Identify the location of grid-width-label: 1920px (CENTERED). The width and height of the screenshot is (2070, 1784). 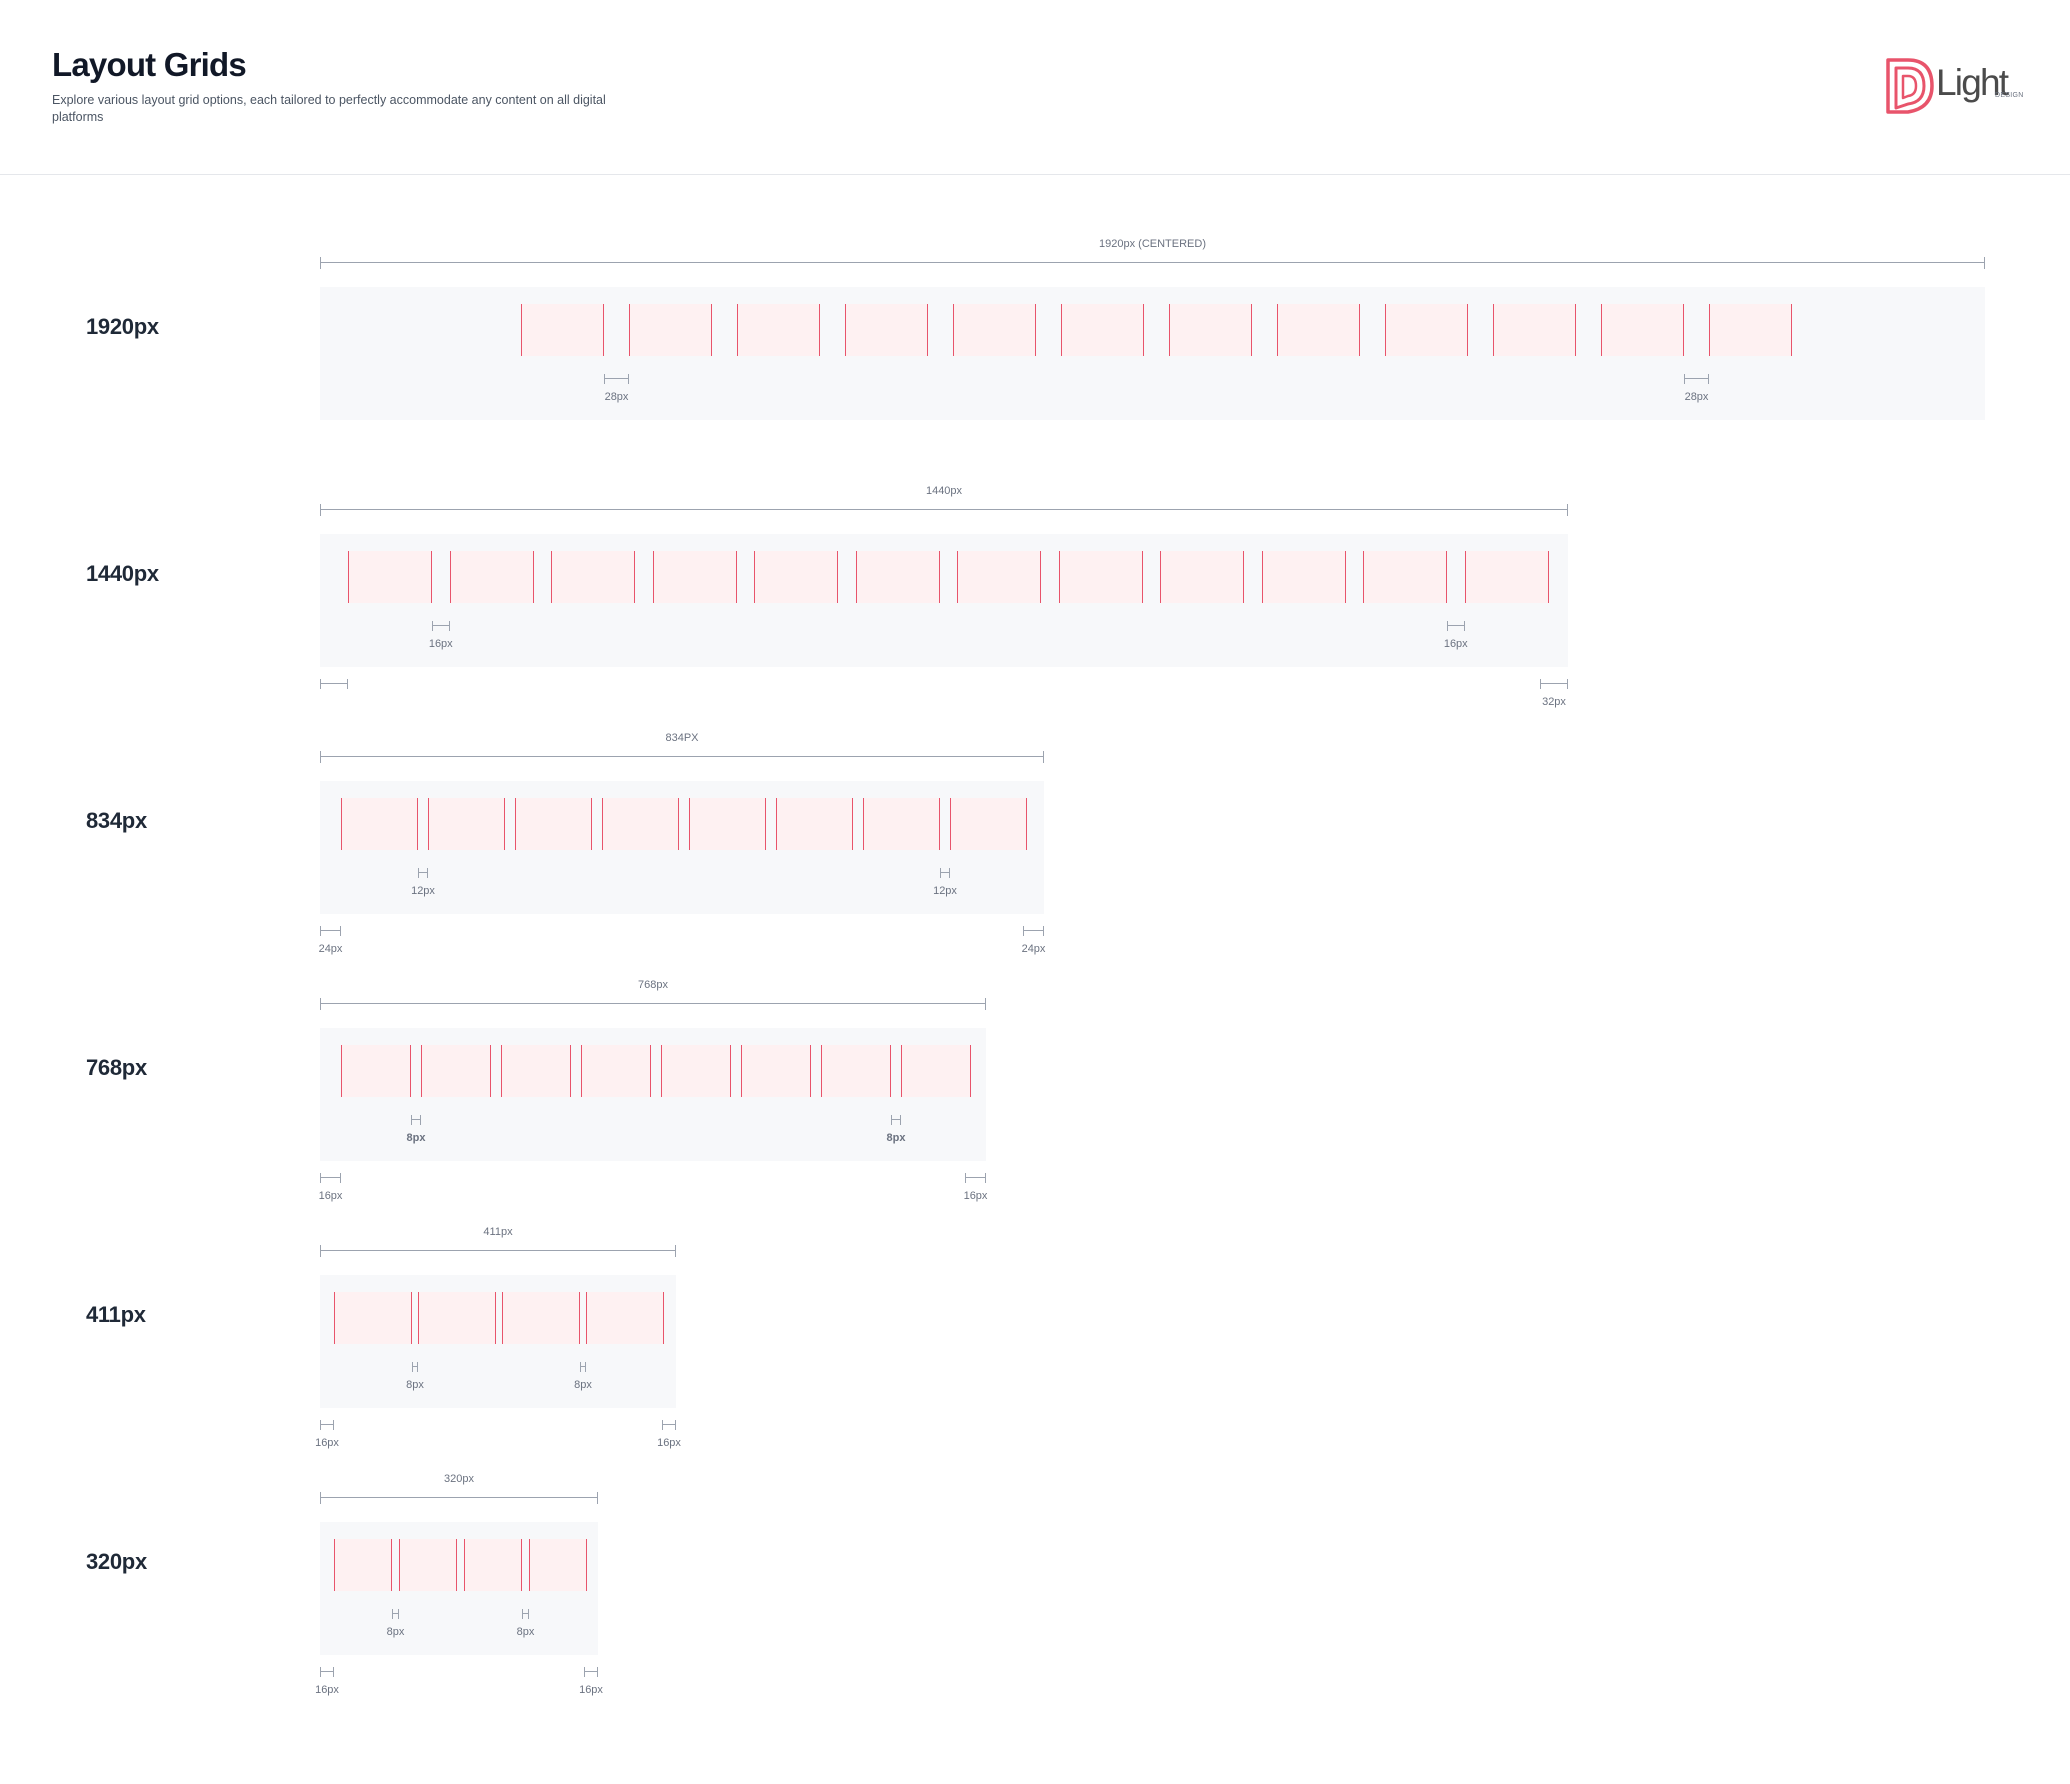
(1152, 244).